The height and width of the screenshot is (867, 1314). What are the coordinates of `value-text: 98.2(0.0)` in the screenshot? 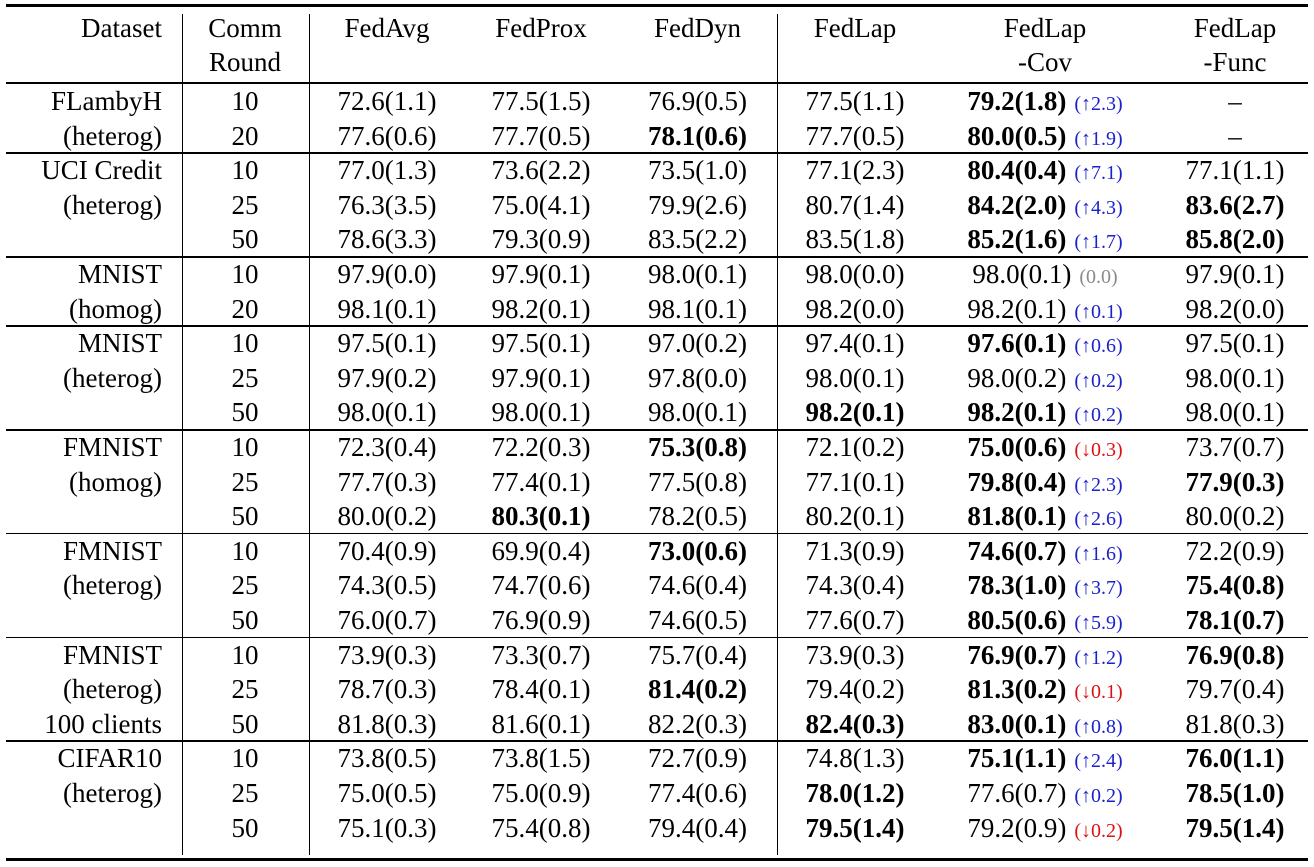 It's located at (855, 308).